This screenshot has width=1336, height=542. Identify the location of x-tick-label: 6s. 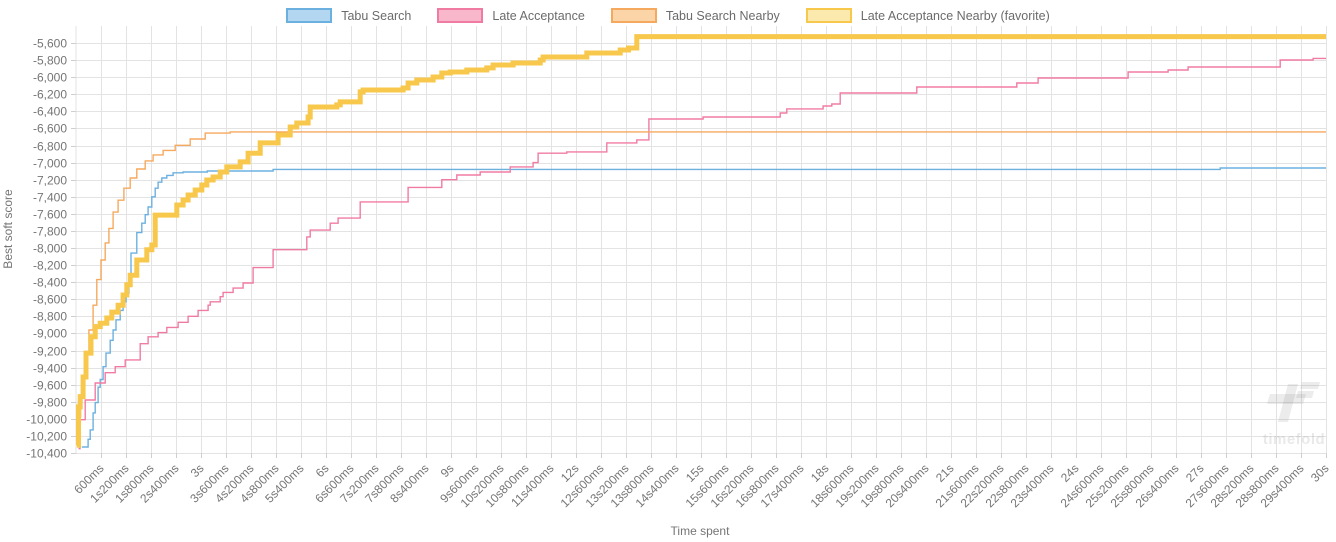
(322, 470).